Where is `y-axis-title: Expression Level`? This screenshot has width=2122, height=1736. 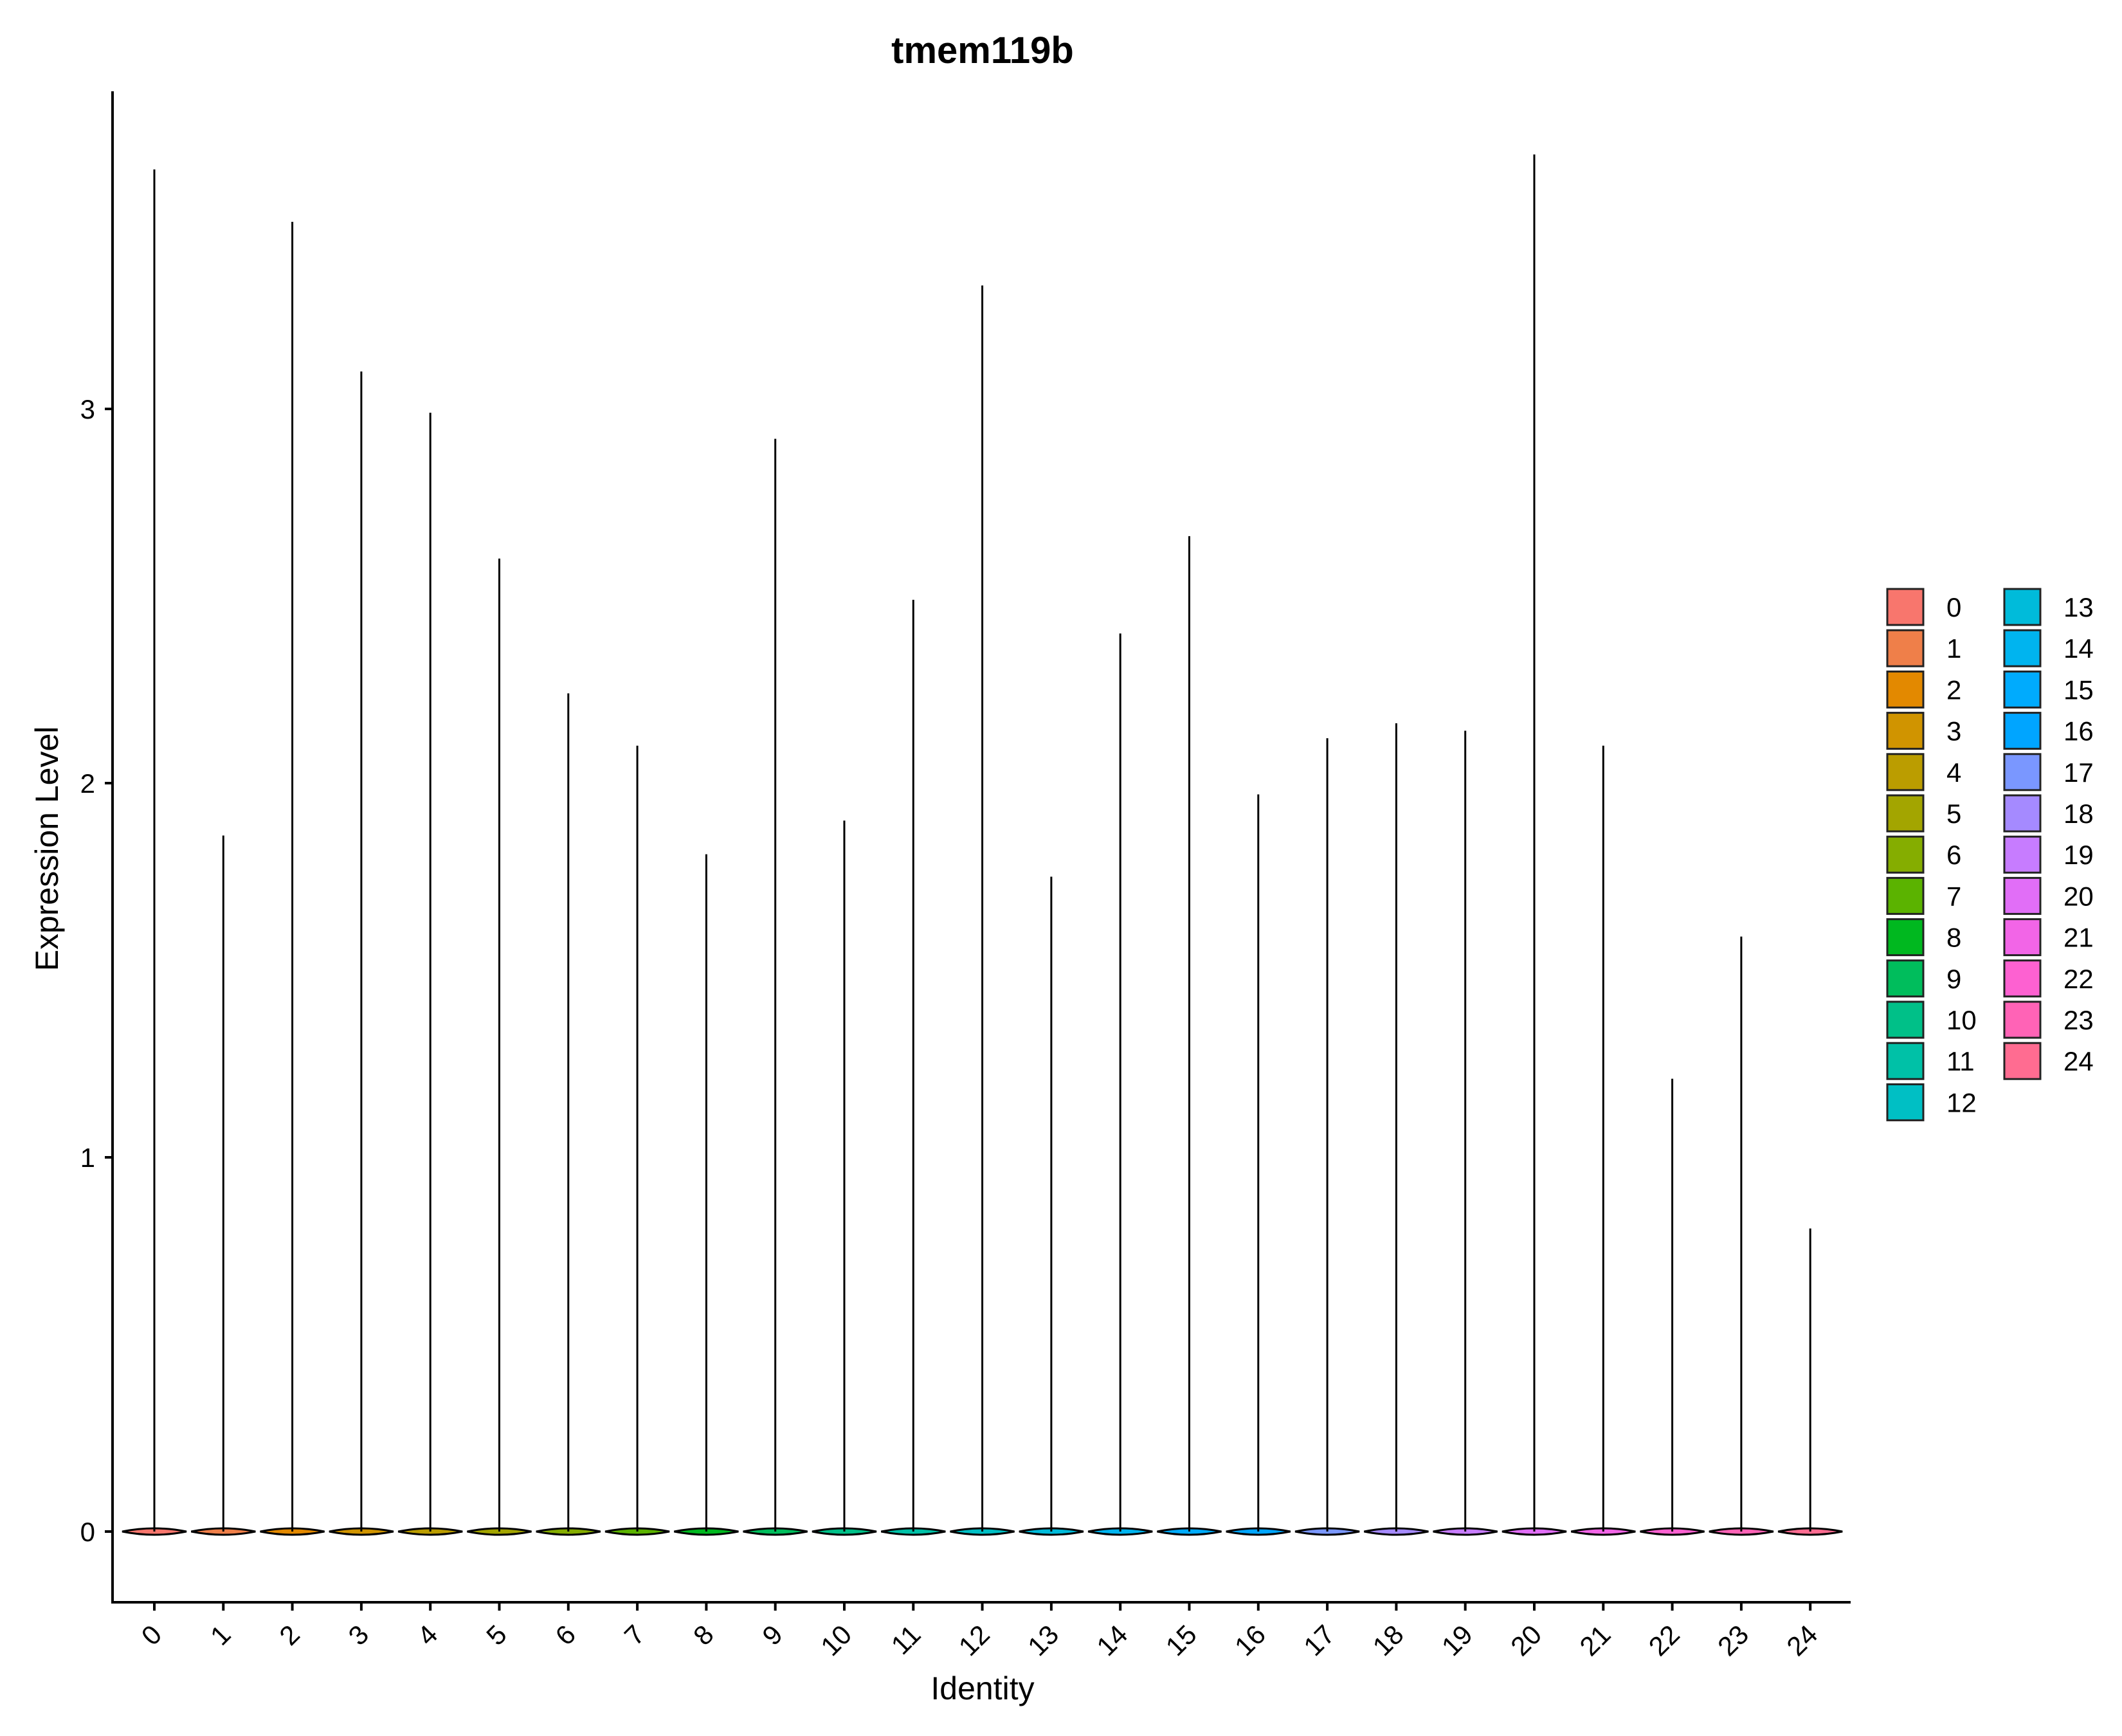 y-axis-title: Expression Level is located at coordinates (47, 849).